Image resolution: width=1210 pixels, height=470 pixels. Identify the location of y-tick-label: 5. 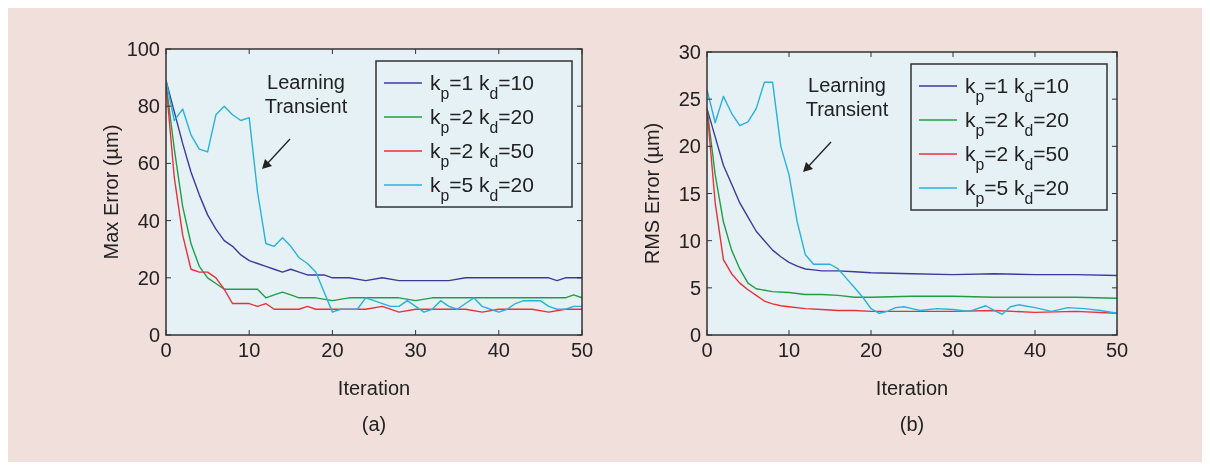
(695, 287).